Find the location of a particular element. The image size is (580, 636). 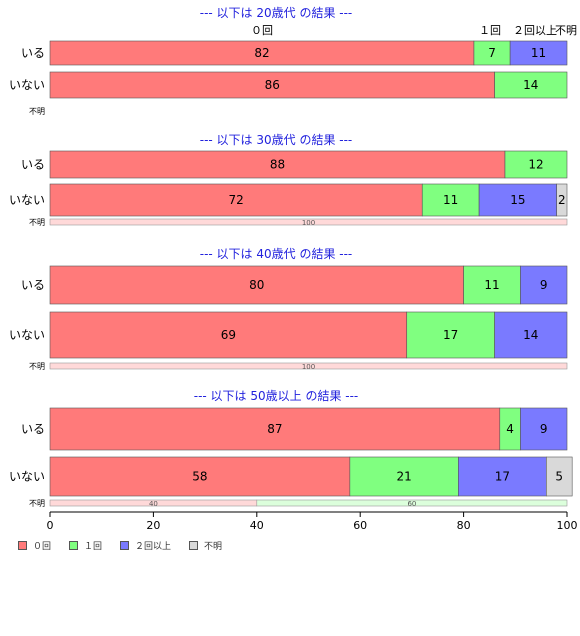

row-label-1-0: いる is located at coordinates (33, 165).